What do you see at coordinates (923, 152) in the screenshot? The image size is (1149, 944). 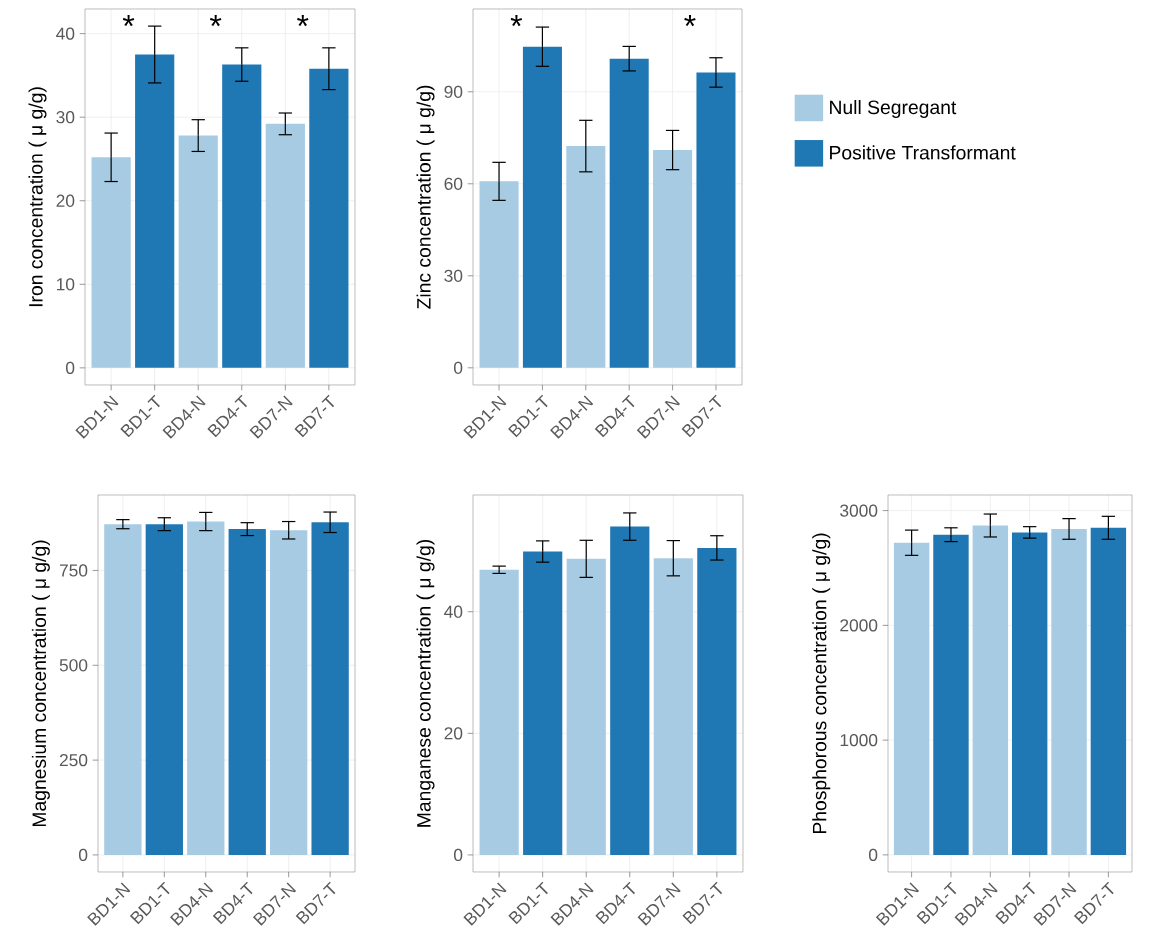 I see `legend-label: Positive Transformant` at bounding box center [923, 152].